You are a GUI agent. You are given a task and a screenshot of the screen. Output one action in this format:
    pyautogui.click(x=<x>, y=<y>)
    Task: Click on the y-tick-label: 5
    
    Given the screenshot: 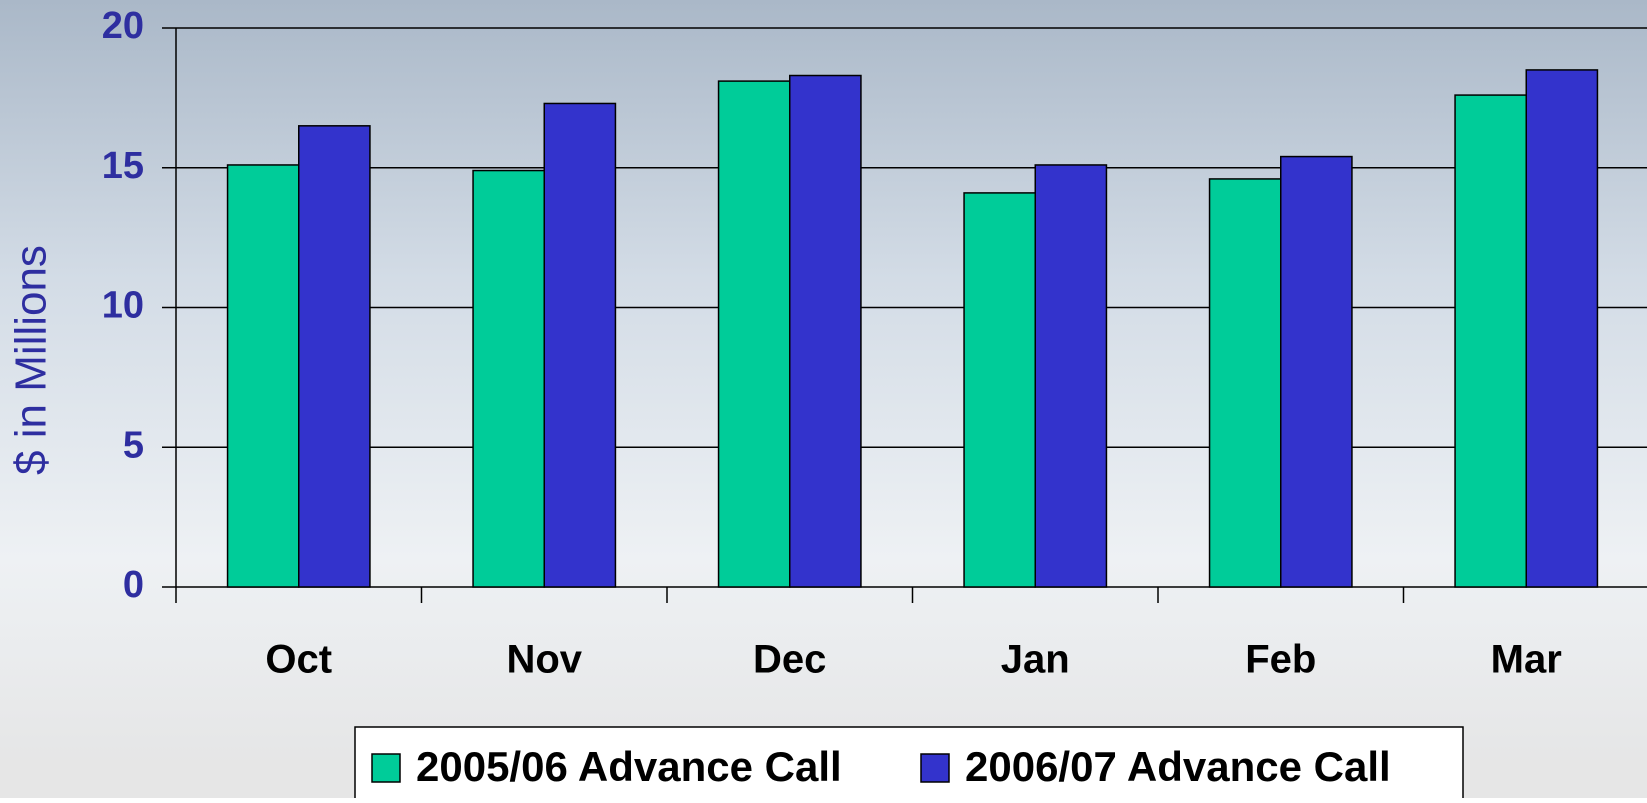 What is the action you would take?
    pyautogui.click(x=133, y=445)
    